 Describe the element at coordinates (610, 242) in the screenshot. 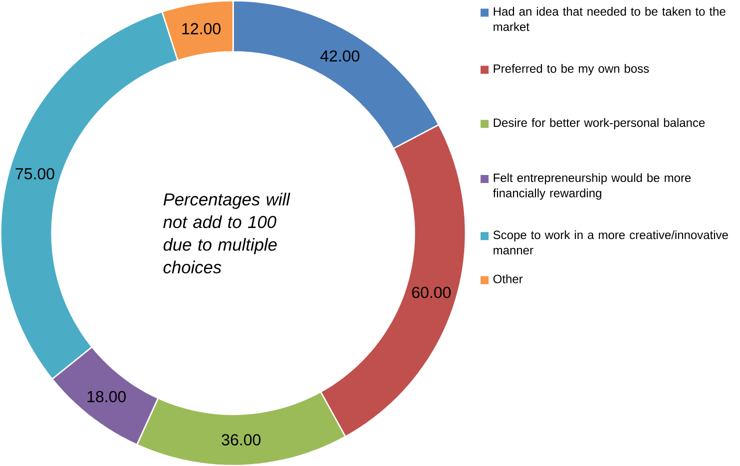

I see `legend-label: Scope to work in a more creative/innovative manner` at that location.